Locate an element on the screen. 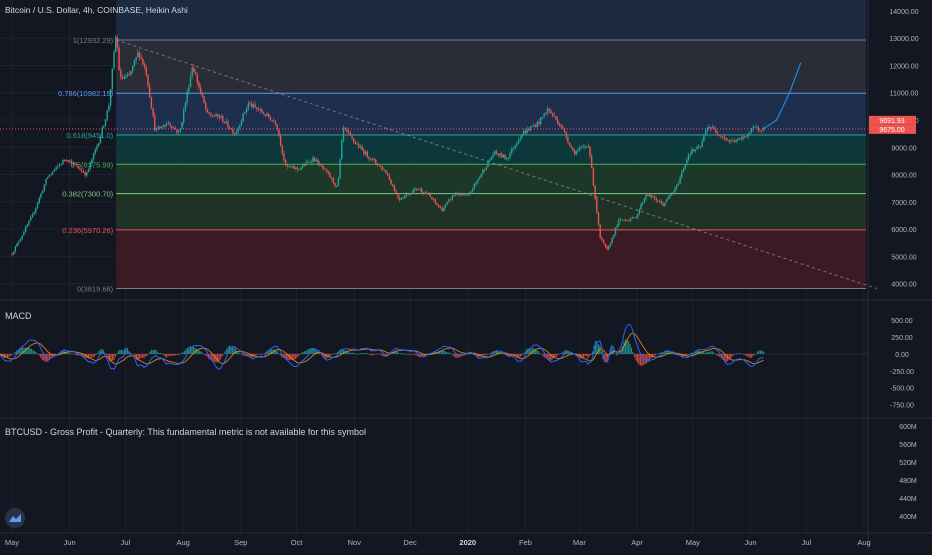 Image resolution: width=932 pixels, height=555 pixels. time-tick-label: Nov is located at coordinates (355, 542).